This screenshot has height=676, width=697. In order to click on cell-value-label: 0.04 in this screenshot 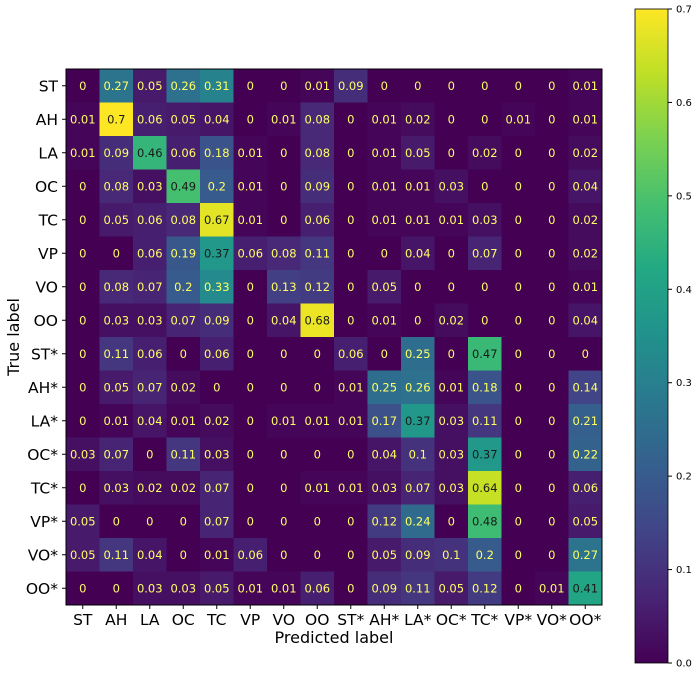, I will do `click(418, 253)`.